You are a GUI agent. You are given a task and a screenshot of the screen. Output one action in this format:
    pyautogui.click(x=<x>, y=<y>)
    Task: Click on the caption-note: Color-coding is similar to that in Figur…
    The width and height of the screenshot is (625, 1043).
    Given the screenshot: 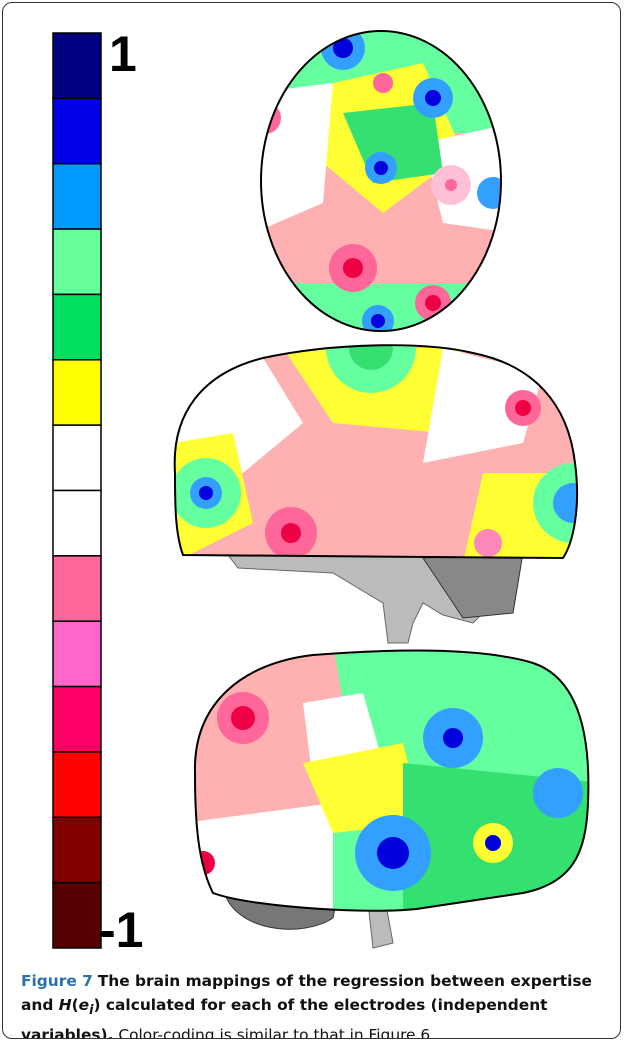 What is the action you would take?
    pyautogui.click(x=277, y=1032)
    